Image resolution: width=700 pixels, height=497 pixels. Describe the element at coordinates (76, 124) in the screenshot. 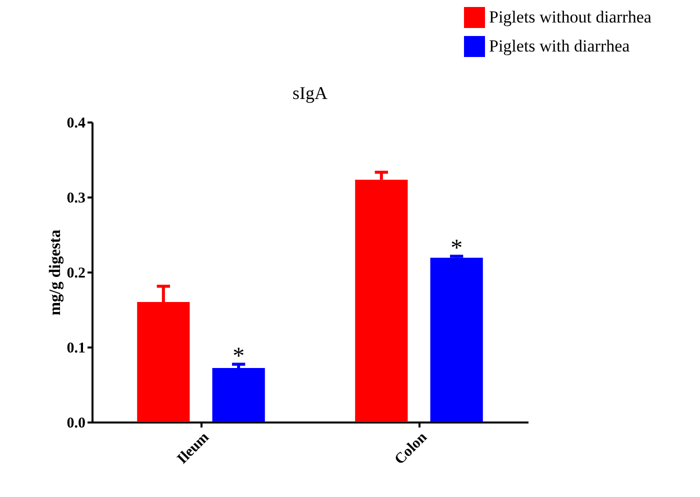

I see `y-tick-label: 0.4` at that location.